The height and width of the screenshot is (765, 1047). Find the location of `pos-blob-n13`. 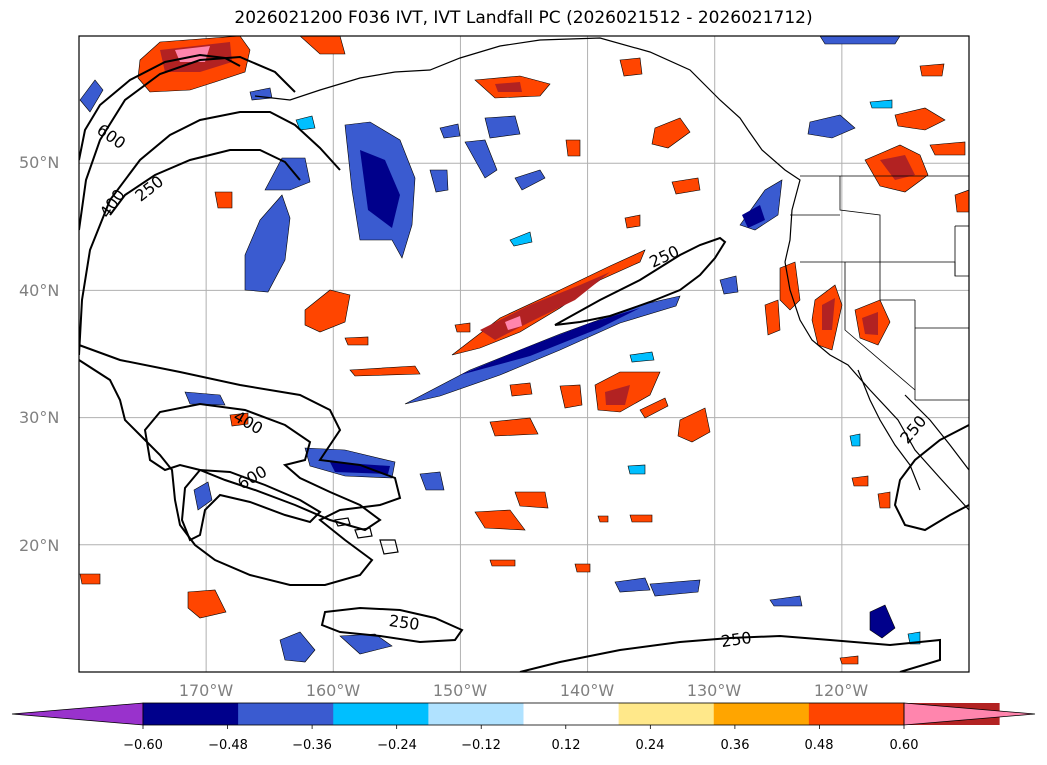

pos-blob-n13 is located at coordinates (462, 327).